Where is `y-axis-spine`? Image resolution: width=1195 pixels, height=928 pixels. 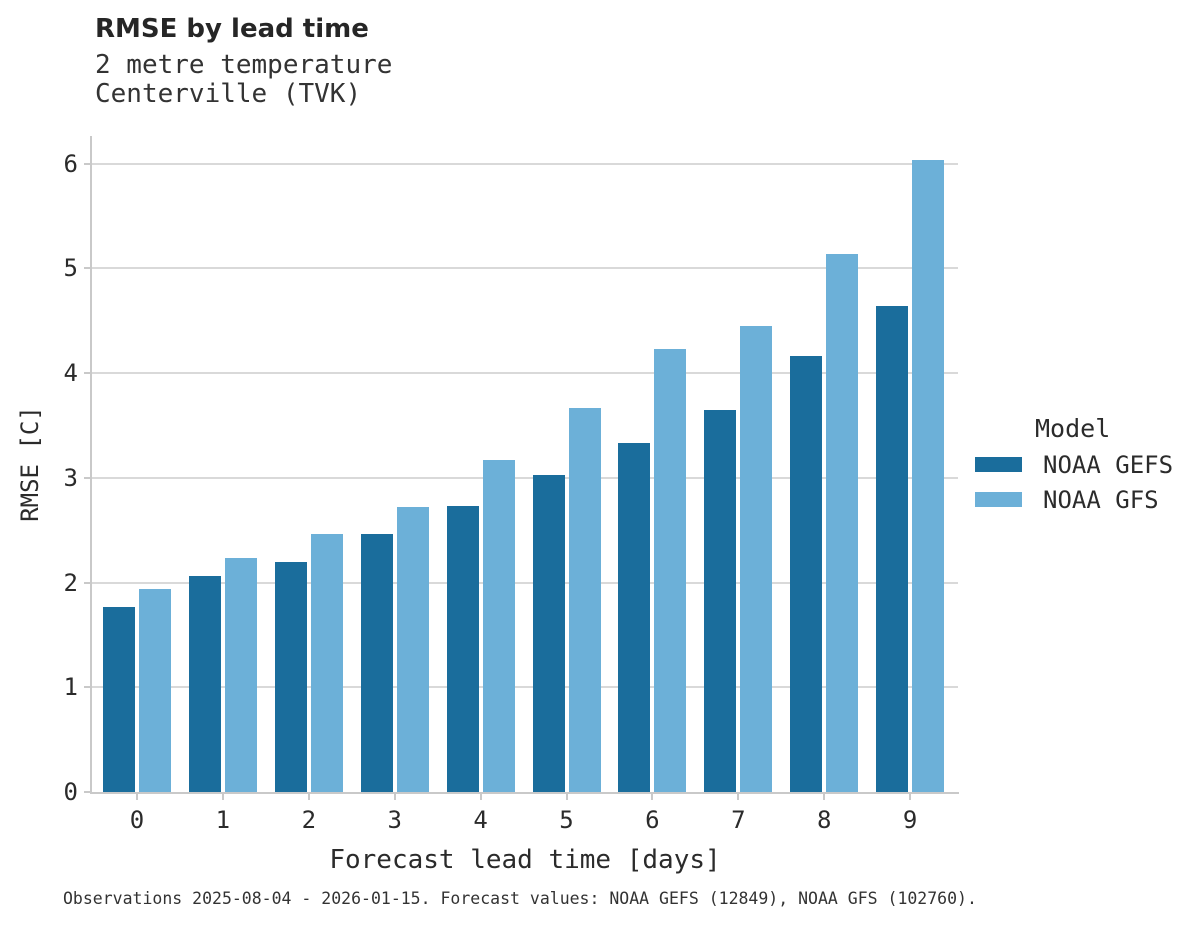
y-axis-spine is located at coordinates (91, 465).